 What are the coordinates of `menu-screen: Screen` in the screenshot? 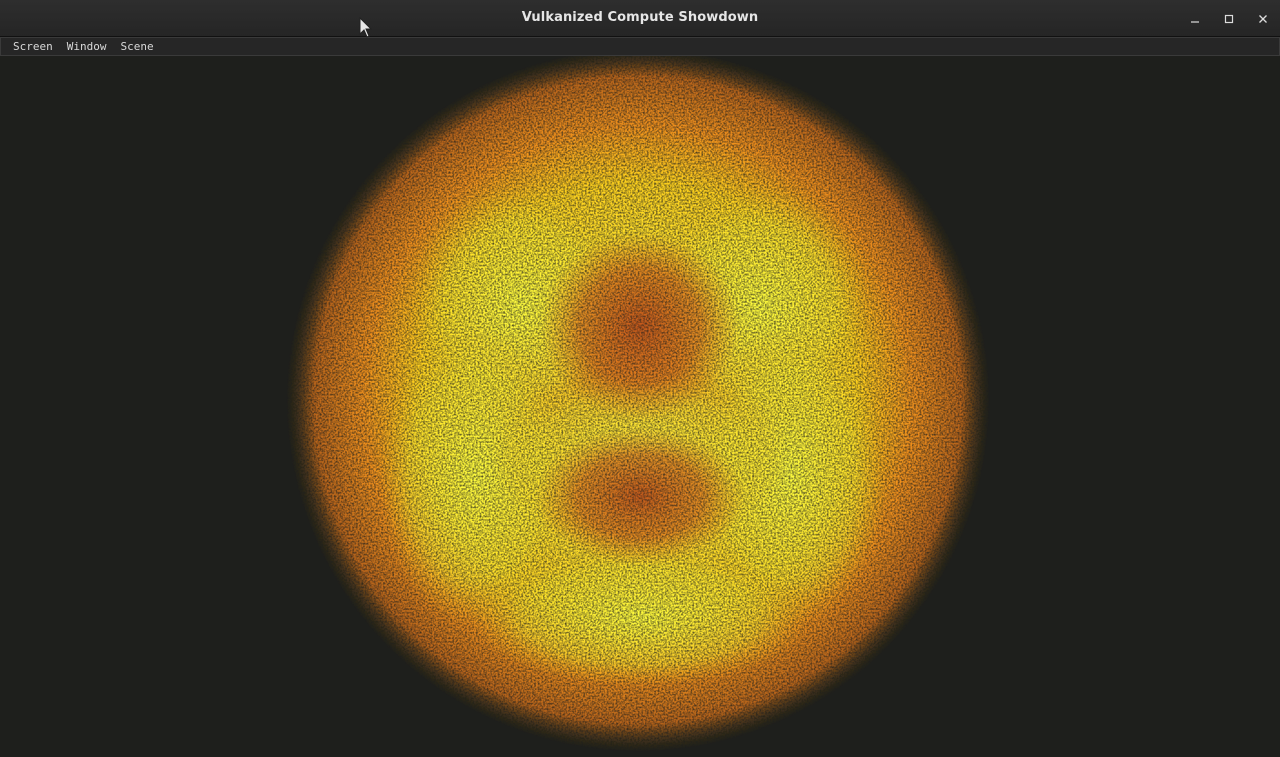 It's located at (33, 46).